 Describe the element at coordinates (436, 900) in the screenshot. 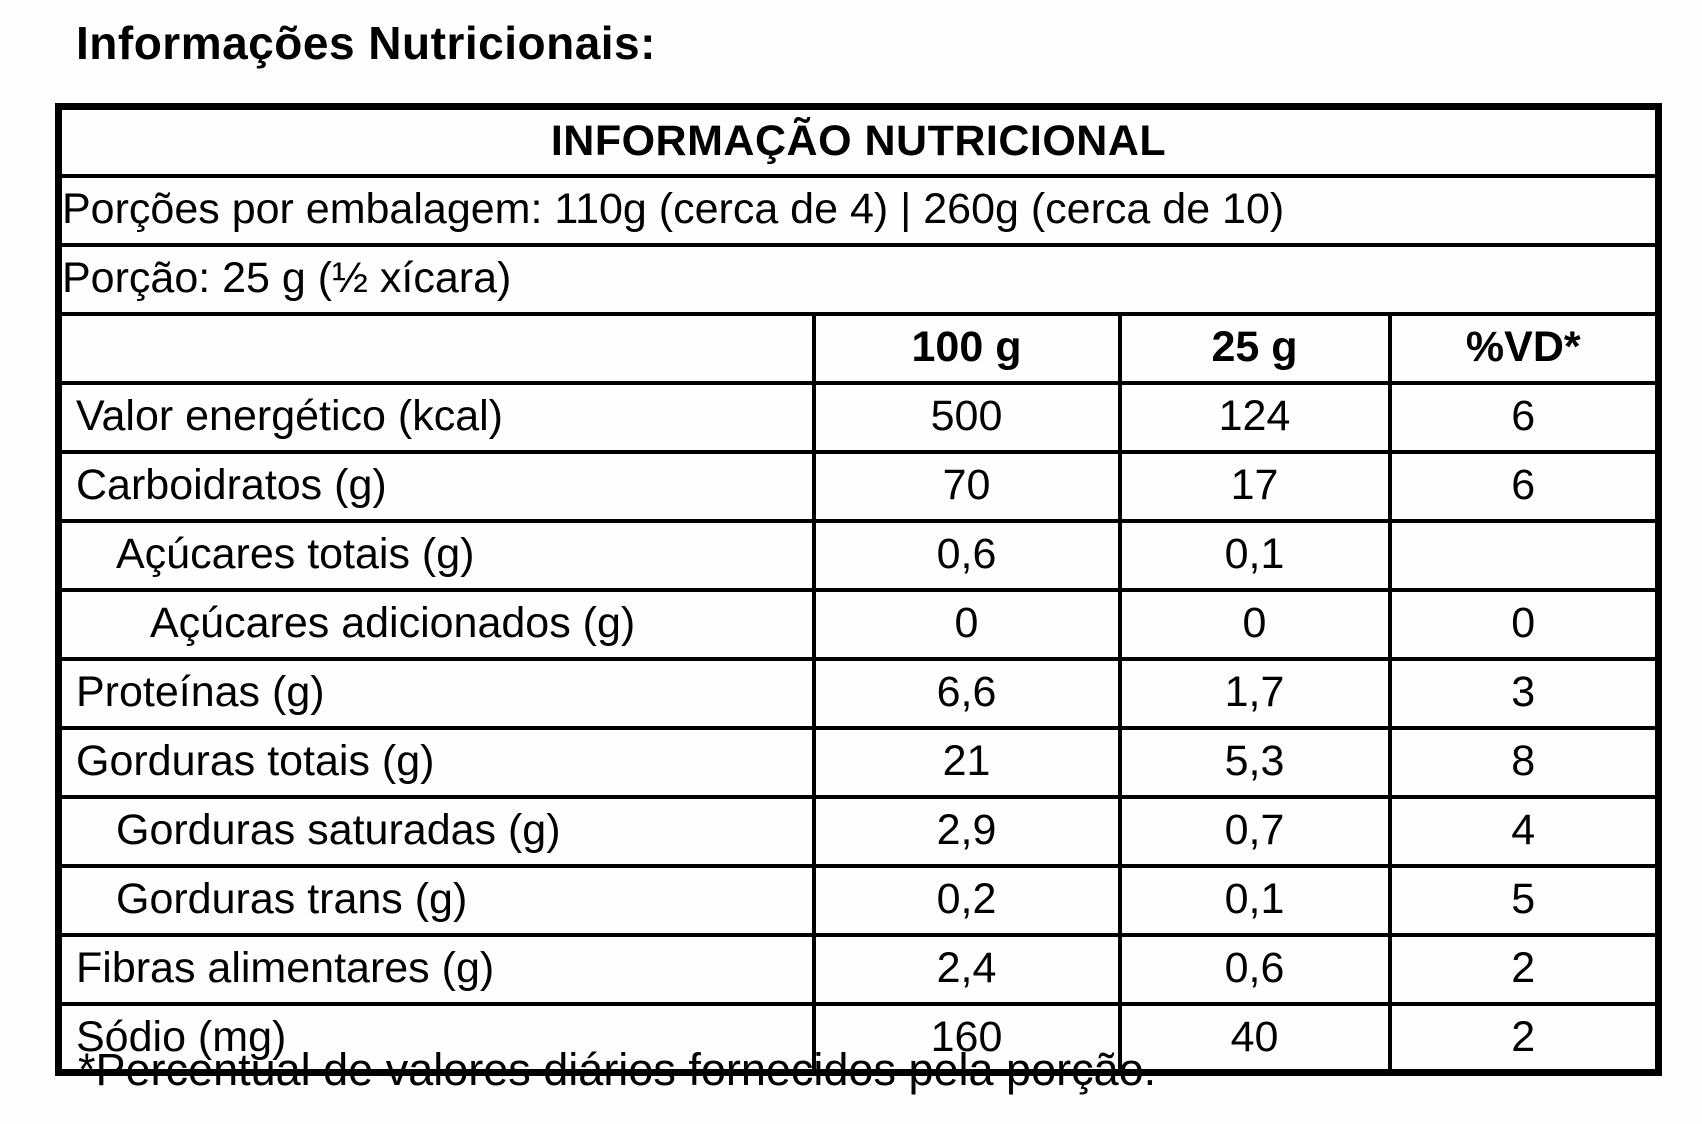

I see `nutrient-label: Gorduras trans (g)` at that location.